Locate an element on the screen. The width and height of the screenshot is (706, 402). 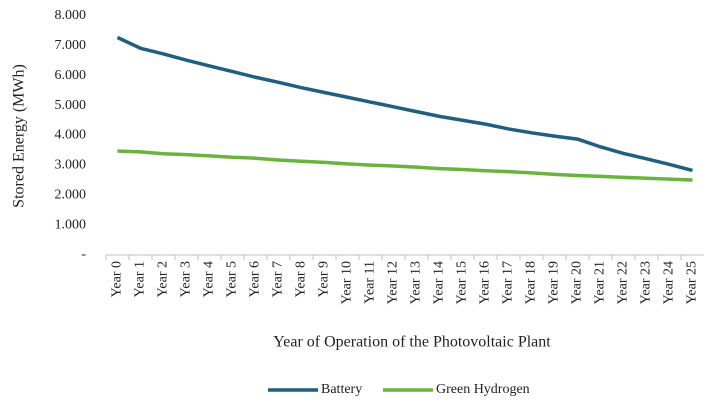
x-tick-label: Year 11 is located at coordinates (370, 282).